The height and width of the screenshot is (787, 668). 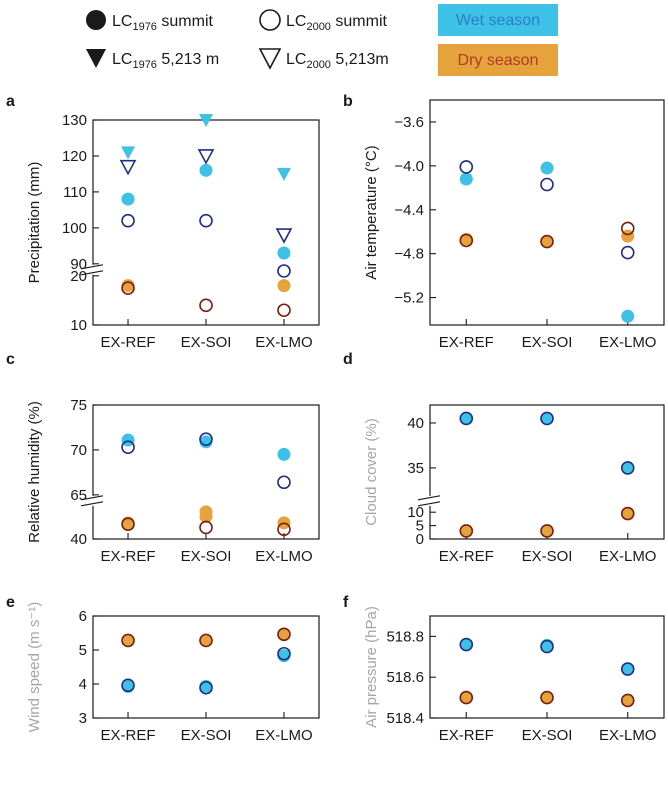 I want to click on legend-label-suffix: 5,213 m, so click(x=188, y=59).